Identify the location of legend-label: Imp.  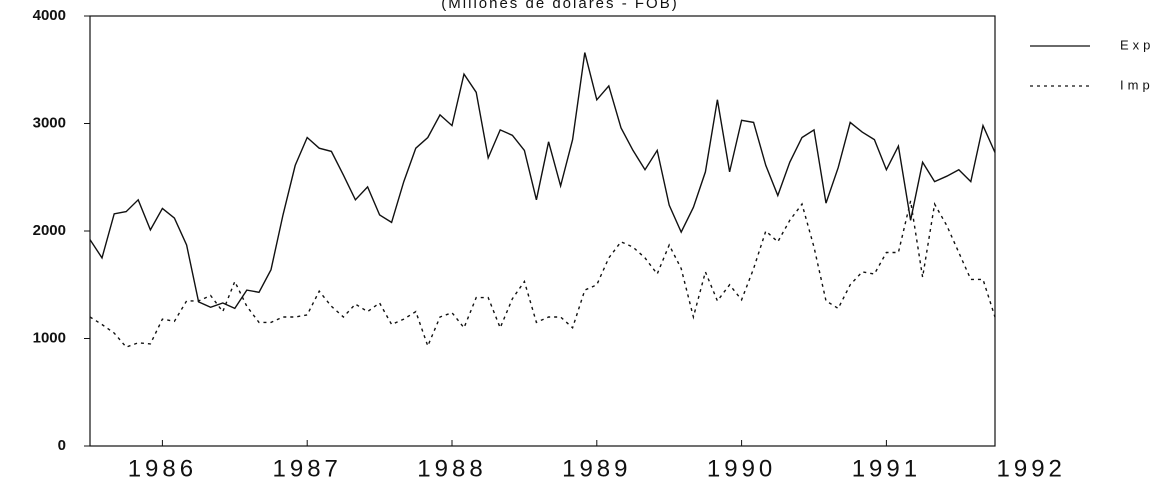
(1137, 84).